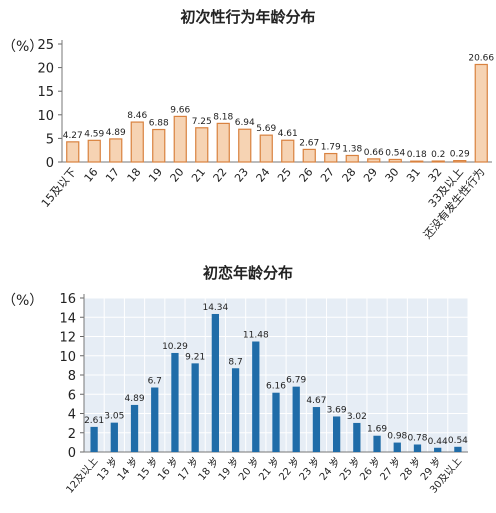 The image size is (496, 513). Describe the element at coordinates (395, 153) in the screenshot. I see `chart1-value-label: 0.54` at that location.